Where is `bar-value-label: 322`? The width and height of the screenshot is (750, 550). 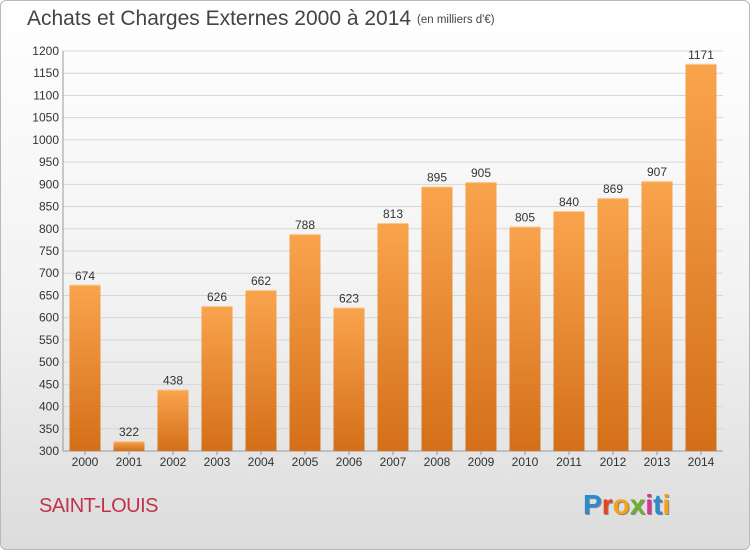 bar-value-label: 322 is located at coordinates (129, 432).